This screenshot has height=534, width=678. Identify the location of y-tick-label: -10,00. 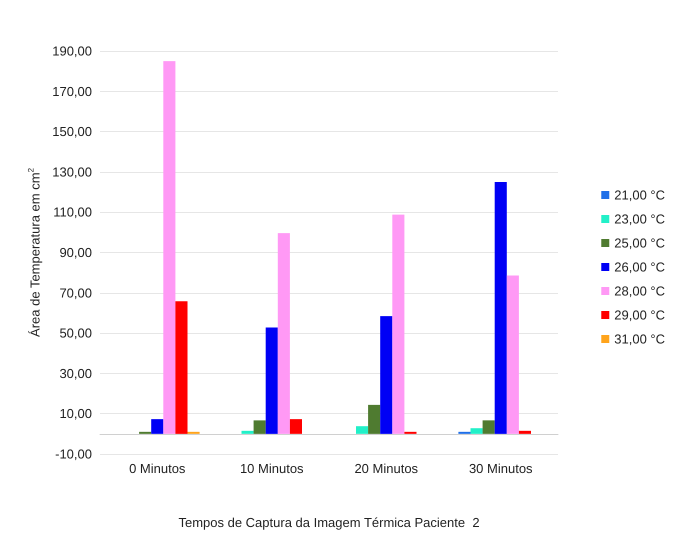
(73, 454).